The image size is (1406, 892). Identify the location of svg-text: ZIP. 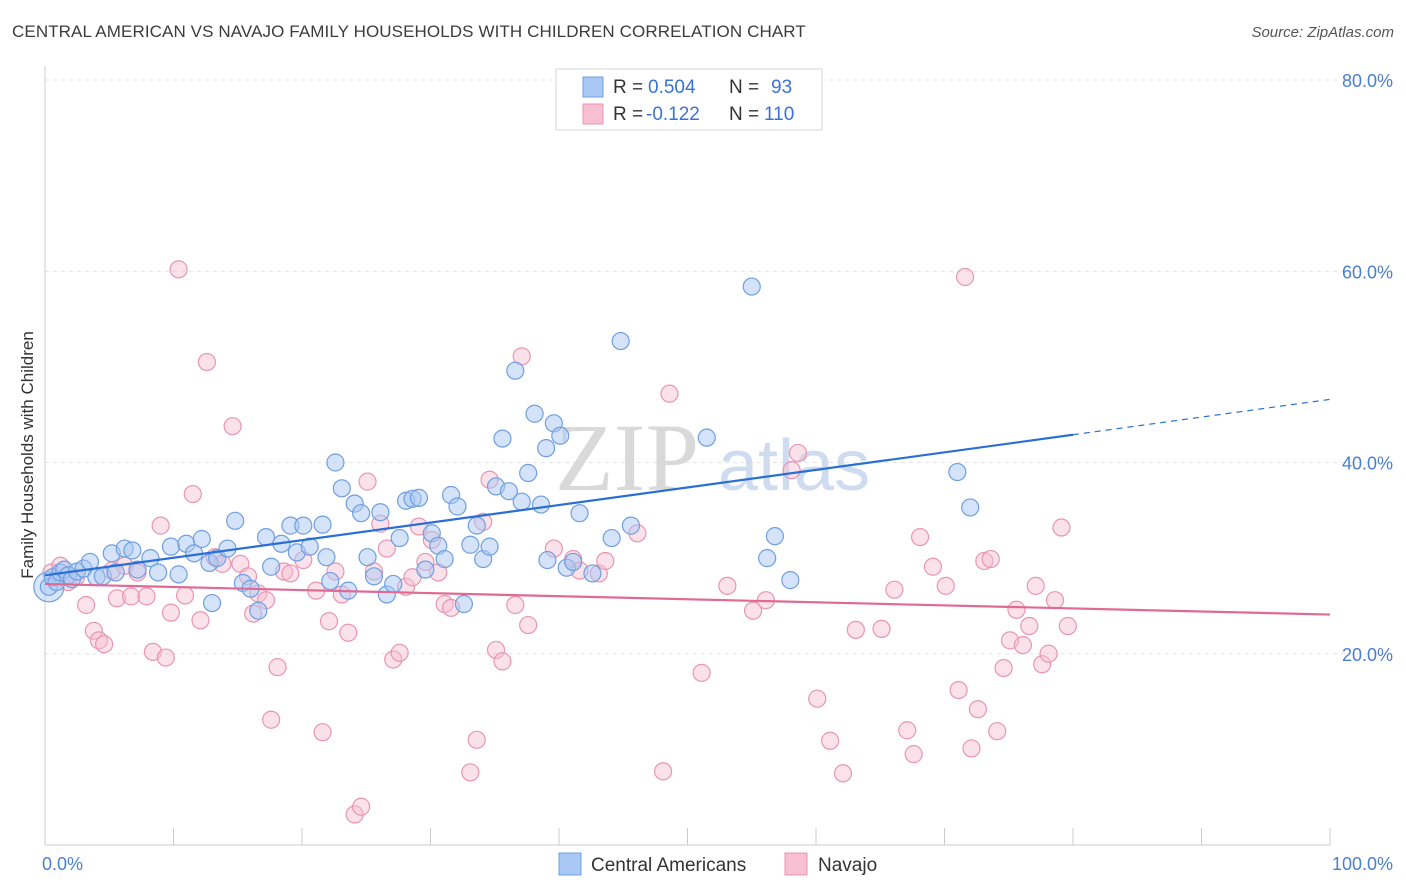
(627, 457).